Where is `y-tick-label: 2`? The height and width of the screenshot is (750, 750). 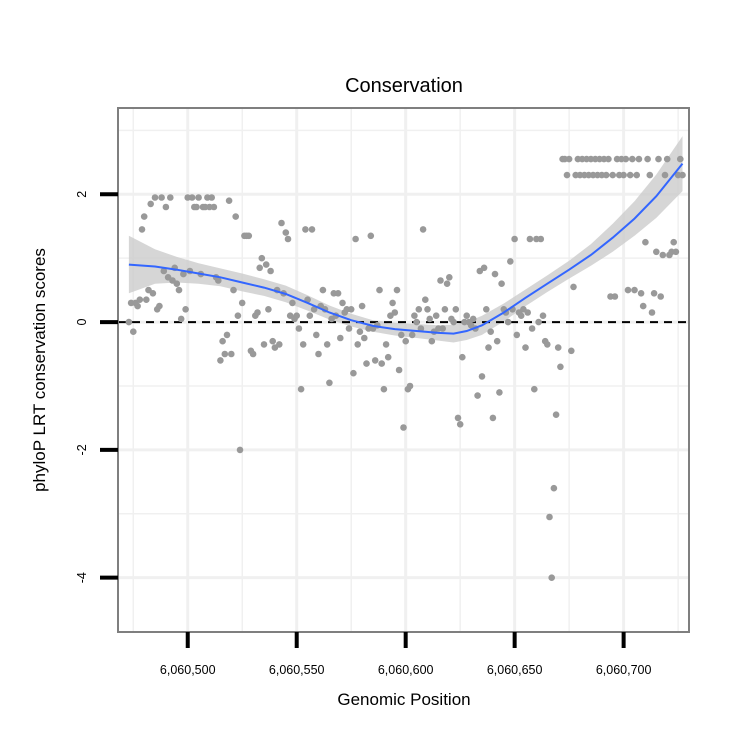 y-tick-label: 2 is located at coordinates (82, 194).